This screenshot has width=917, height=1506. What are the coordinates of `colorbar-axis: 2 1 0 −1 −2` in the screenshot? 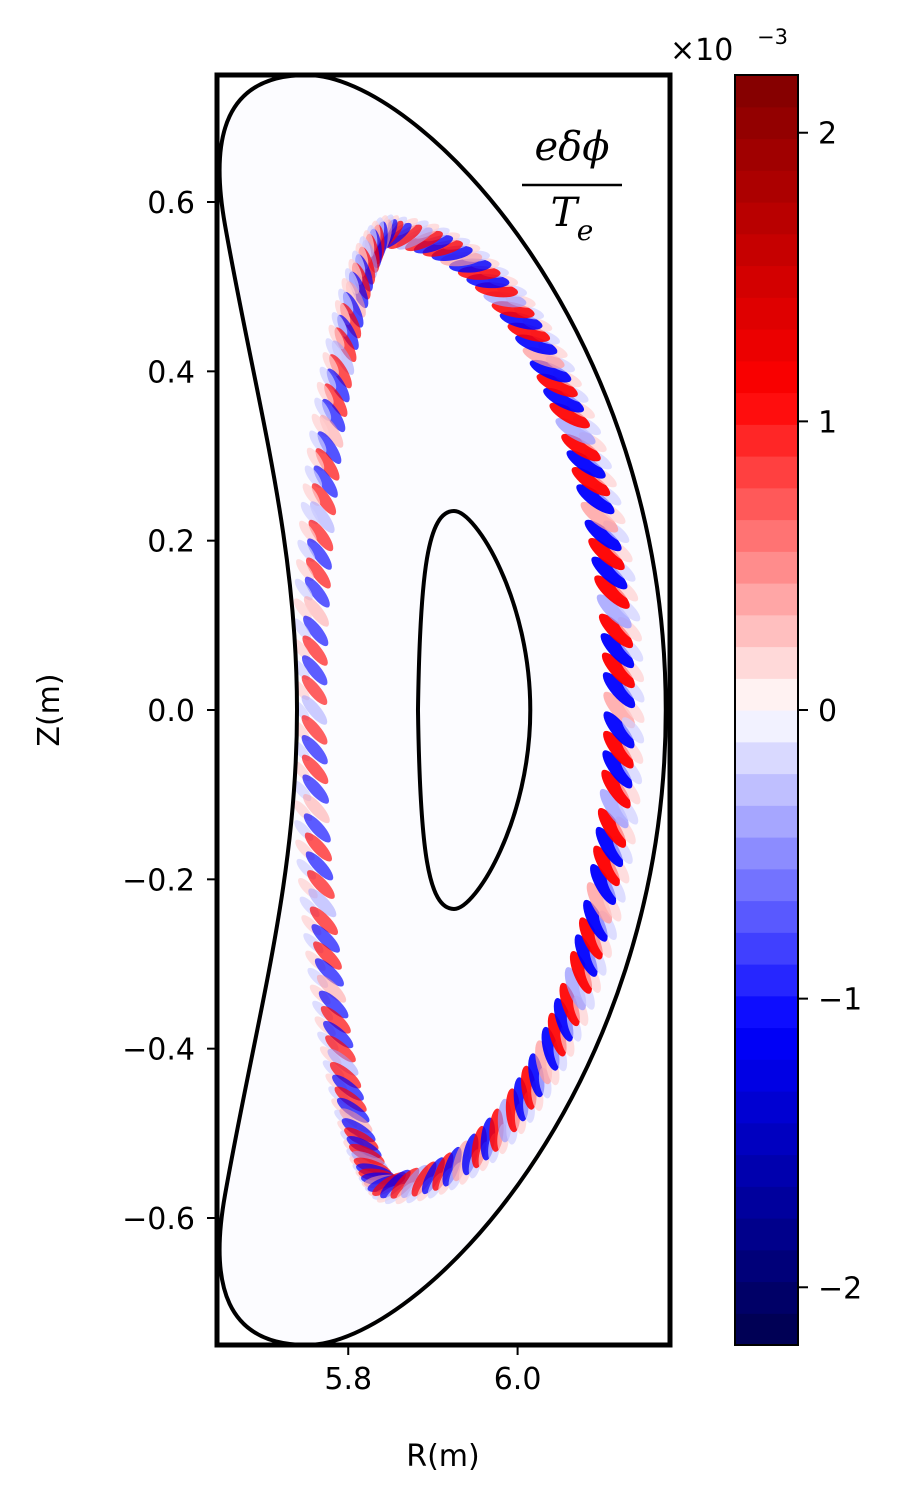 It's located at (830, 711).